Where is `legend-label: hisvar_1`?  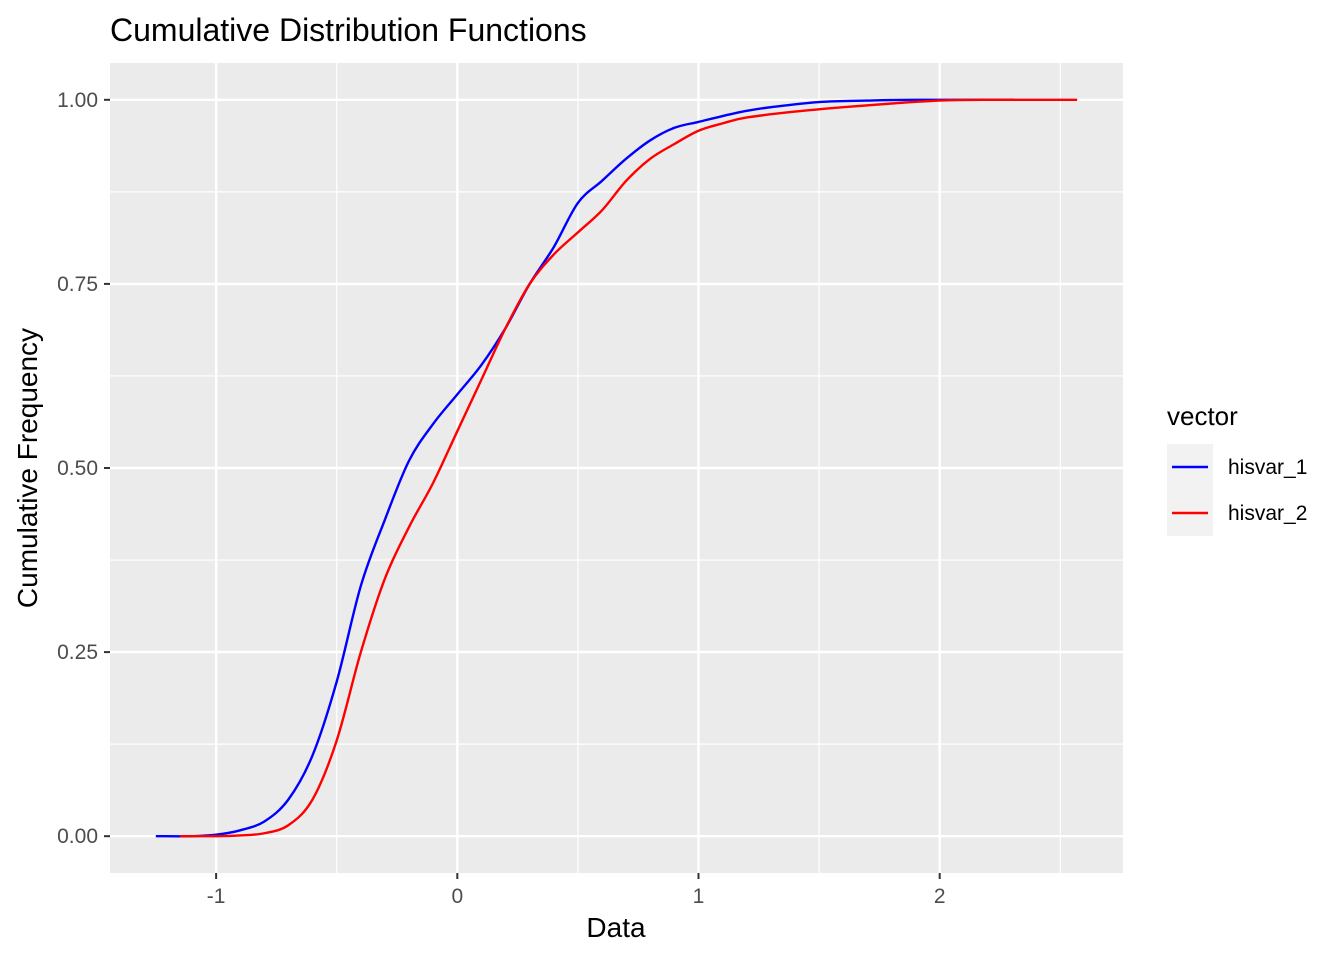 legend-label: hisvar_1 is located at coordinates (1267, 467).